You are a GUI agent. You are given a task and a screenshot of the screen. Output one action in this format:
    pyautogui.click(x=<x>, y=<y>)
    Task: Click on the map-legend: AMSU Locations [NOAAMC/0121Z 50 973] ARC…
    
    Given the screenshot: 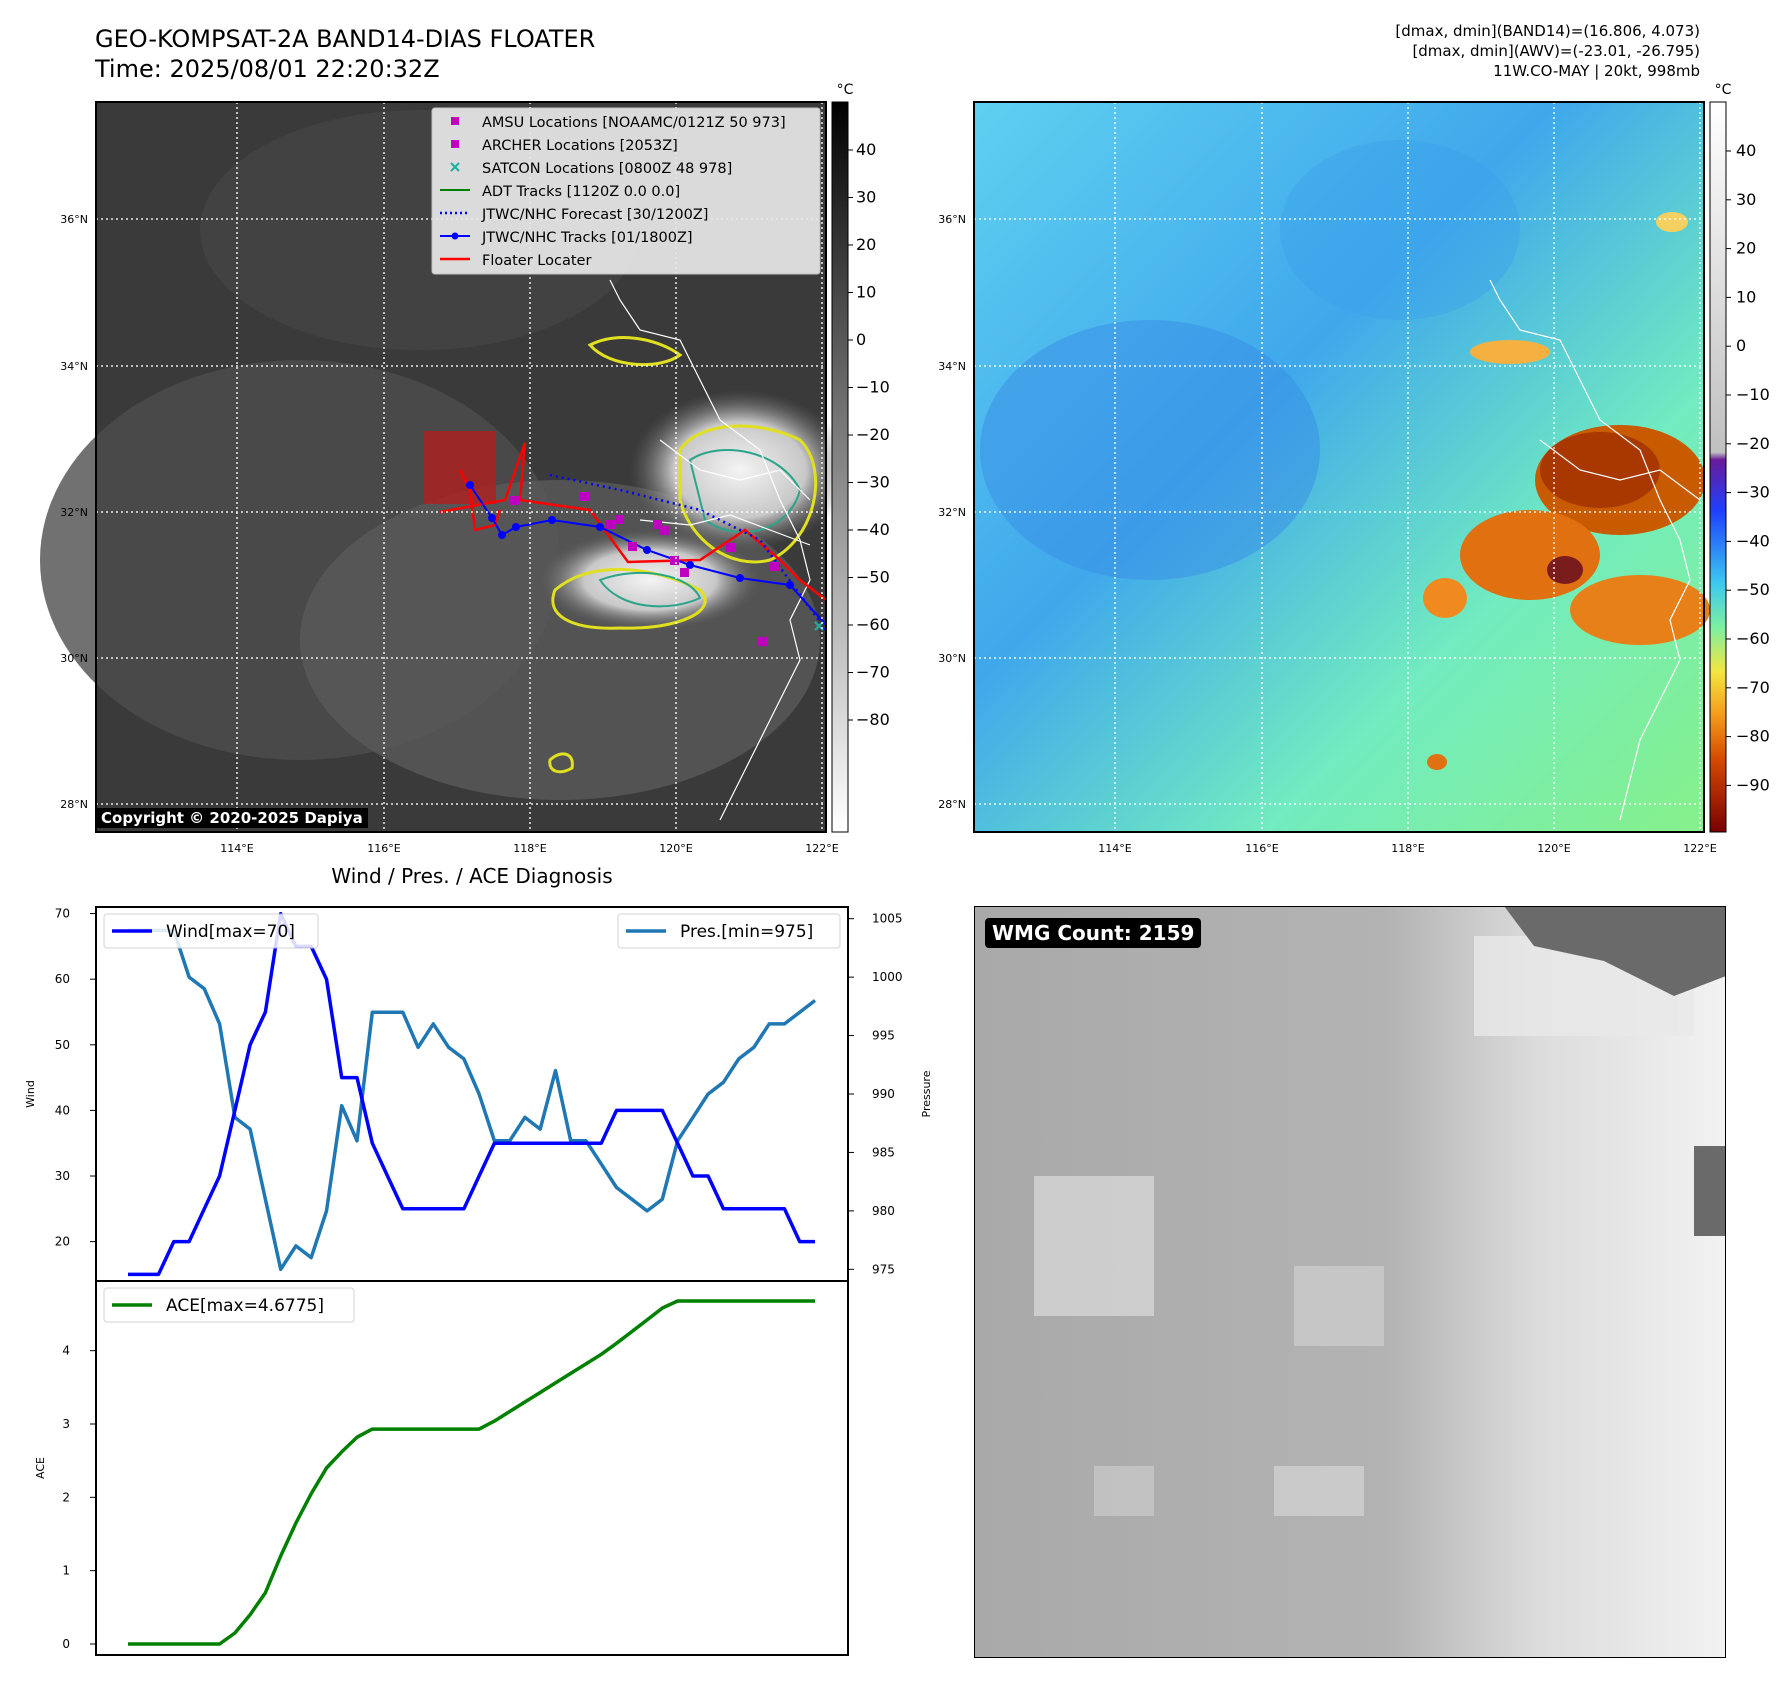 What is the action you would take?
    pyautogui.click(x=626, y=191)
    